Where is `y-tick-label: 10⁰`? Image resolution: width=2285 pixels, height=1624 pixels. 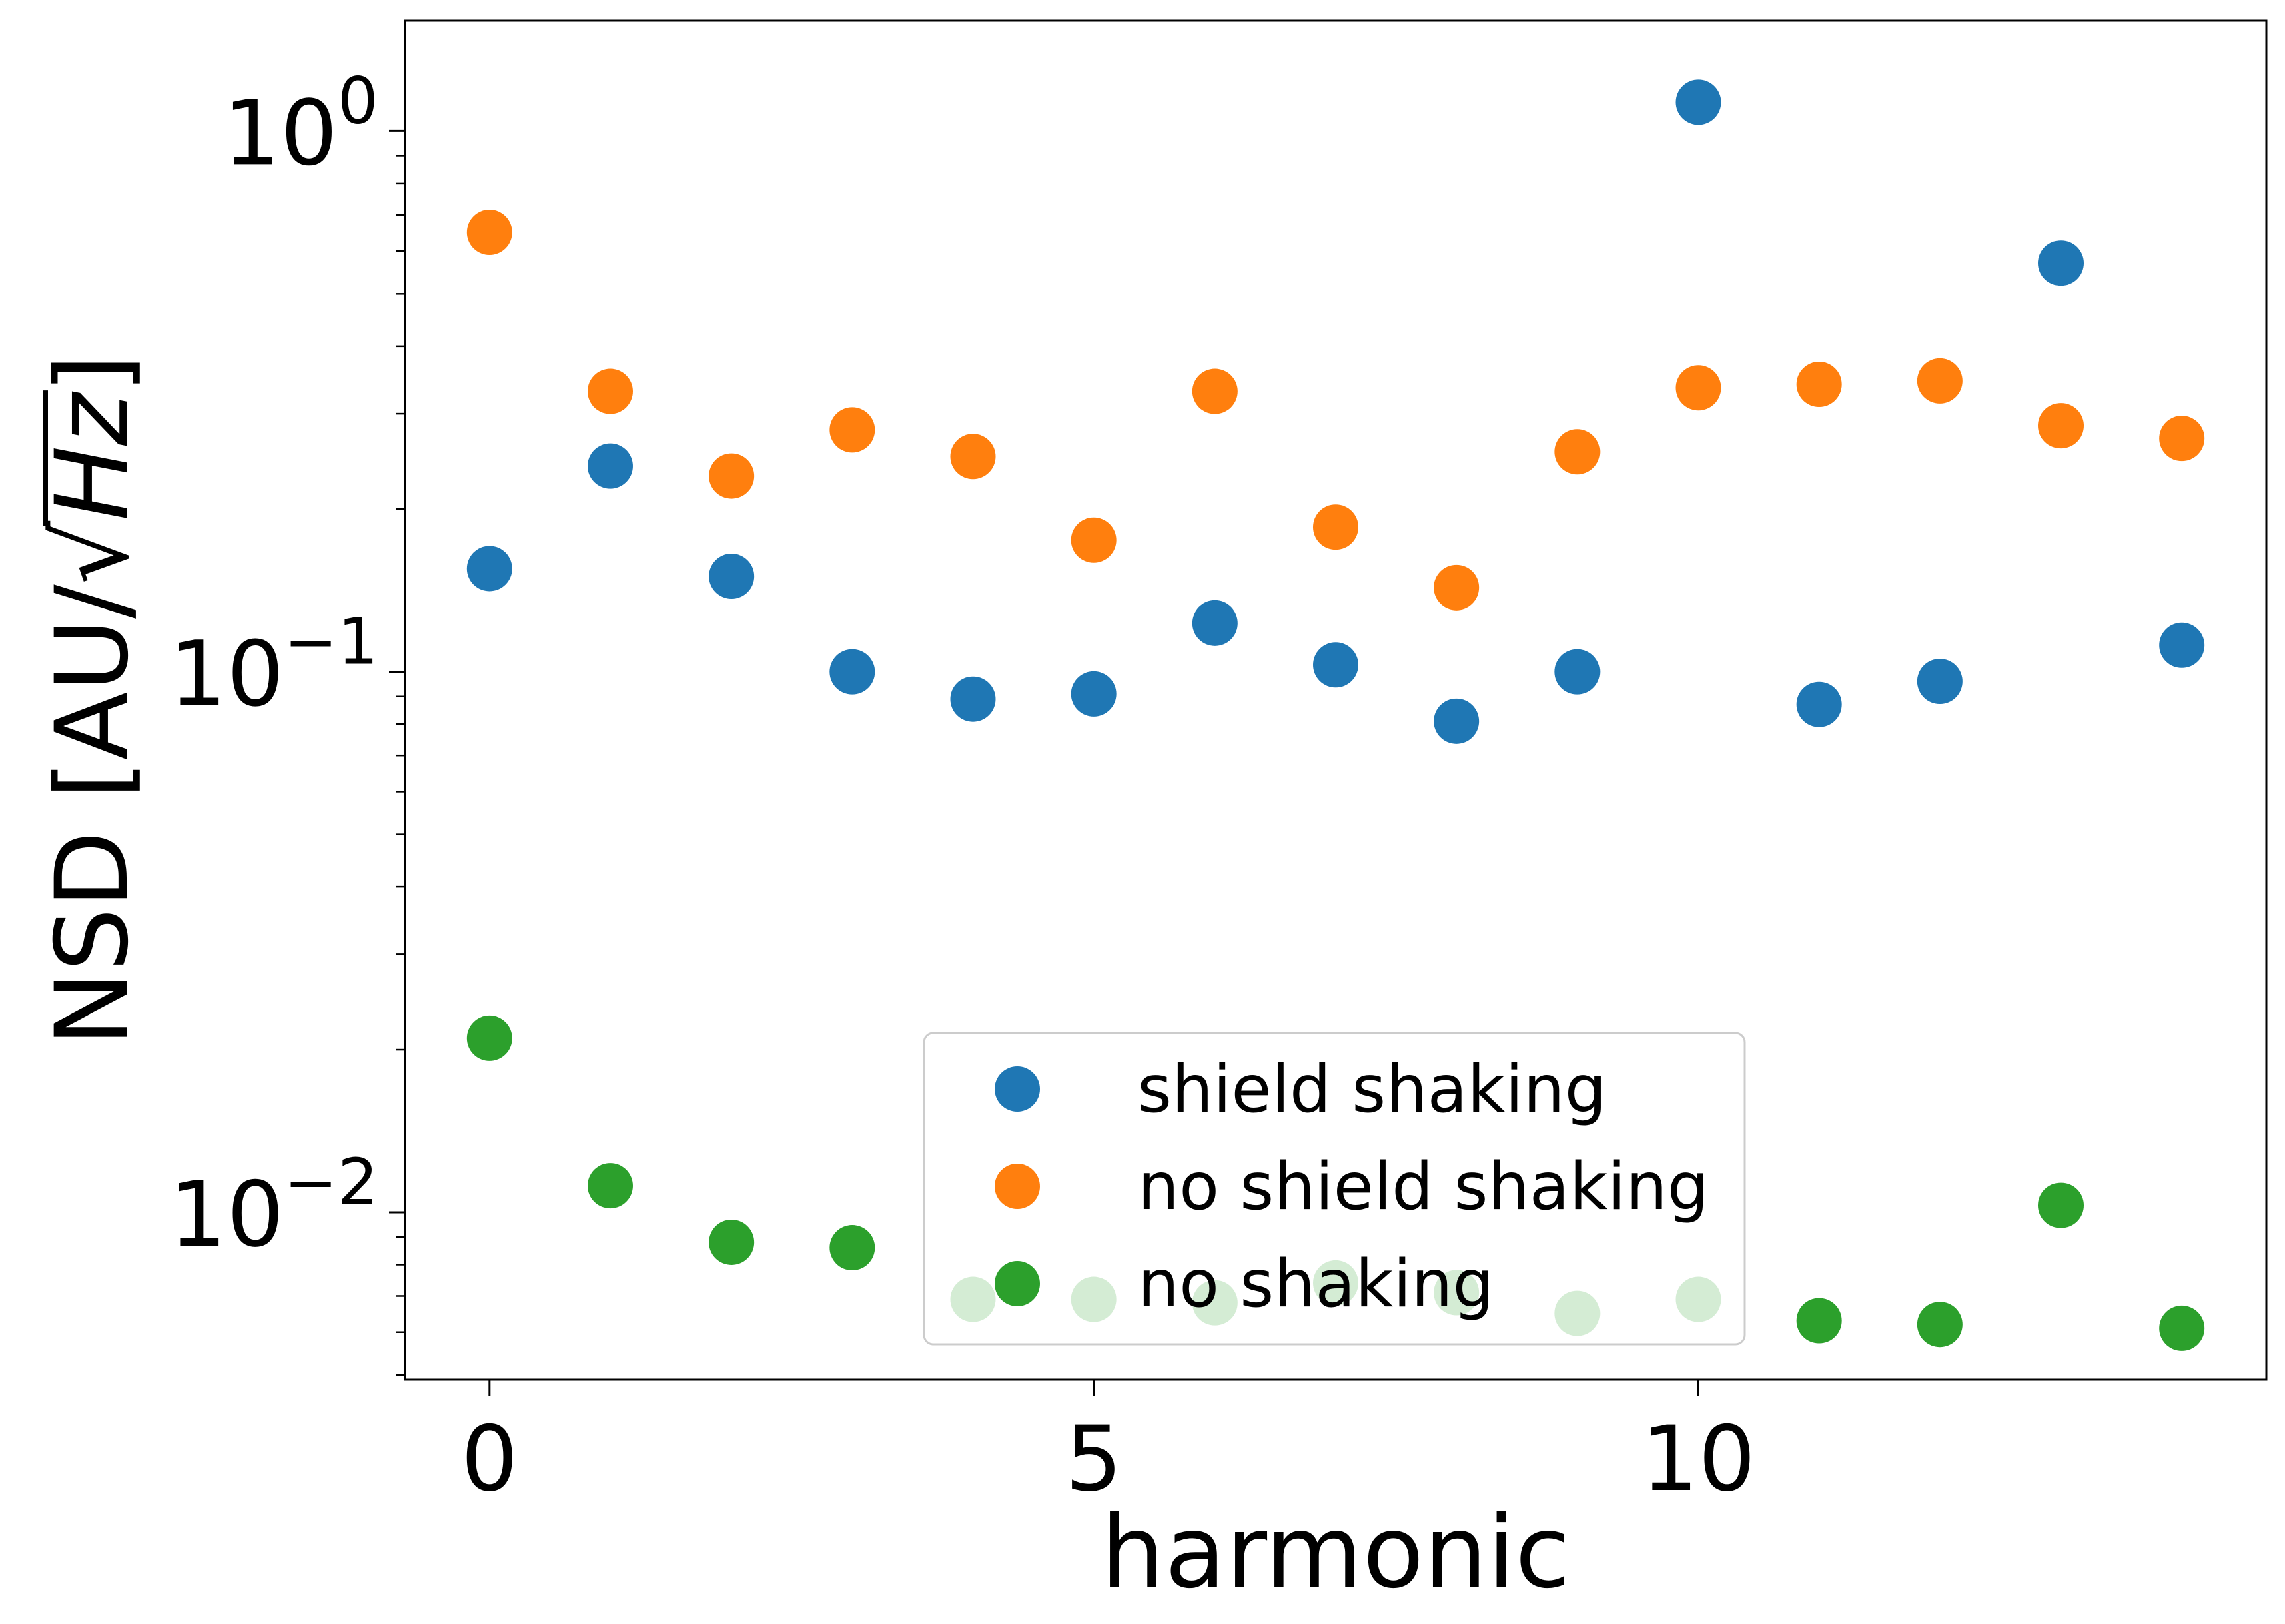
y-tick-label: 10⁰ is located at coordinates (300, 124).